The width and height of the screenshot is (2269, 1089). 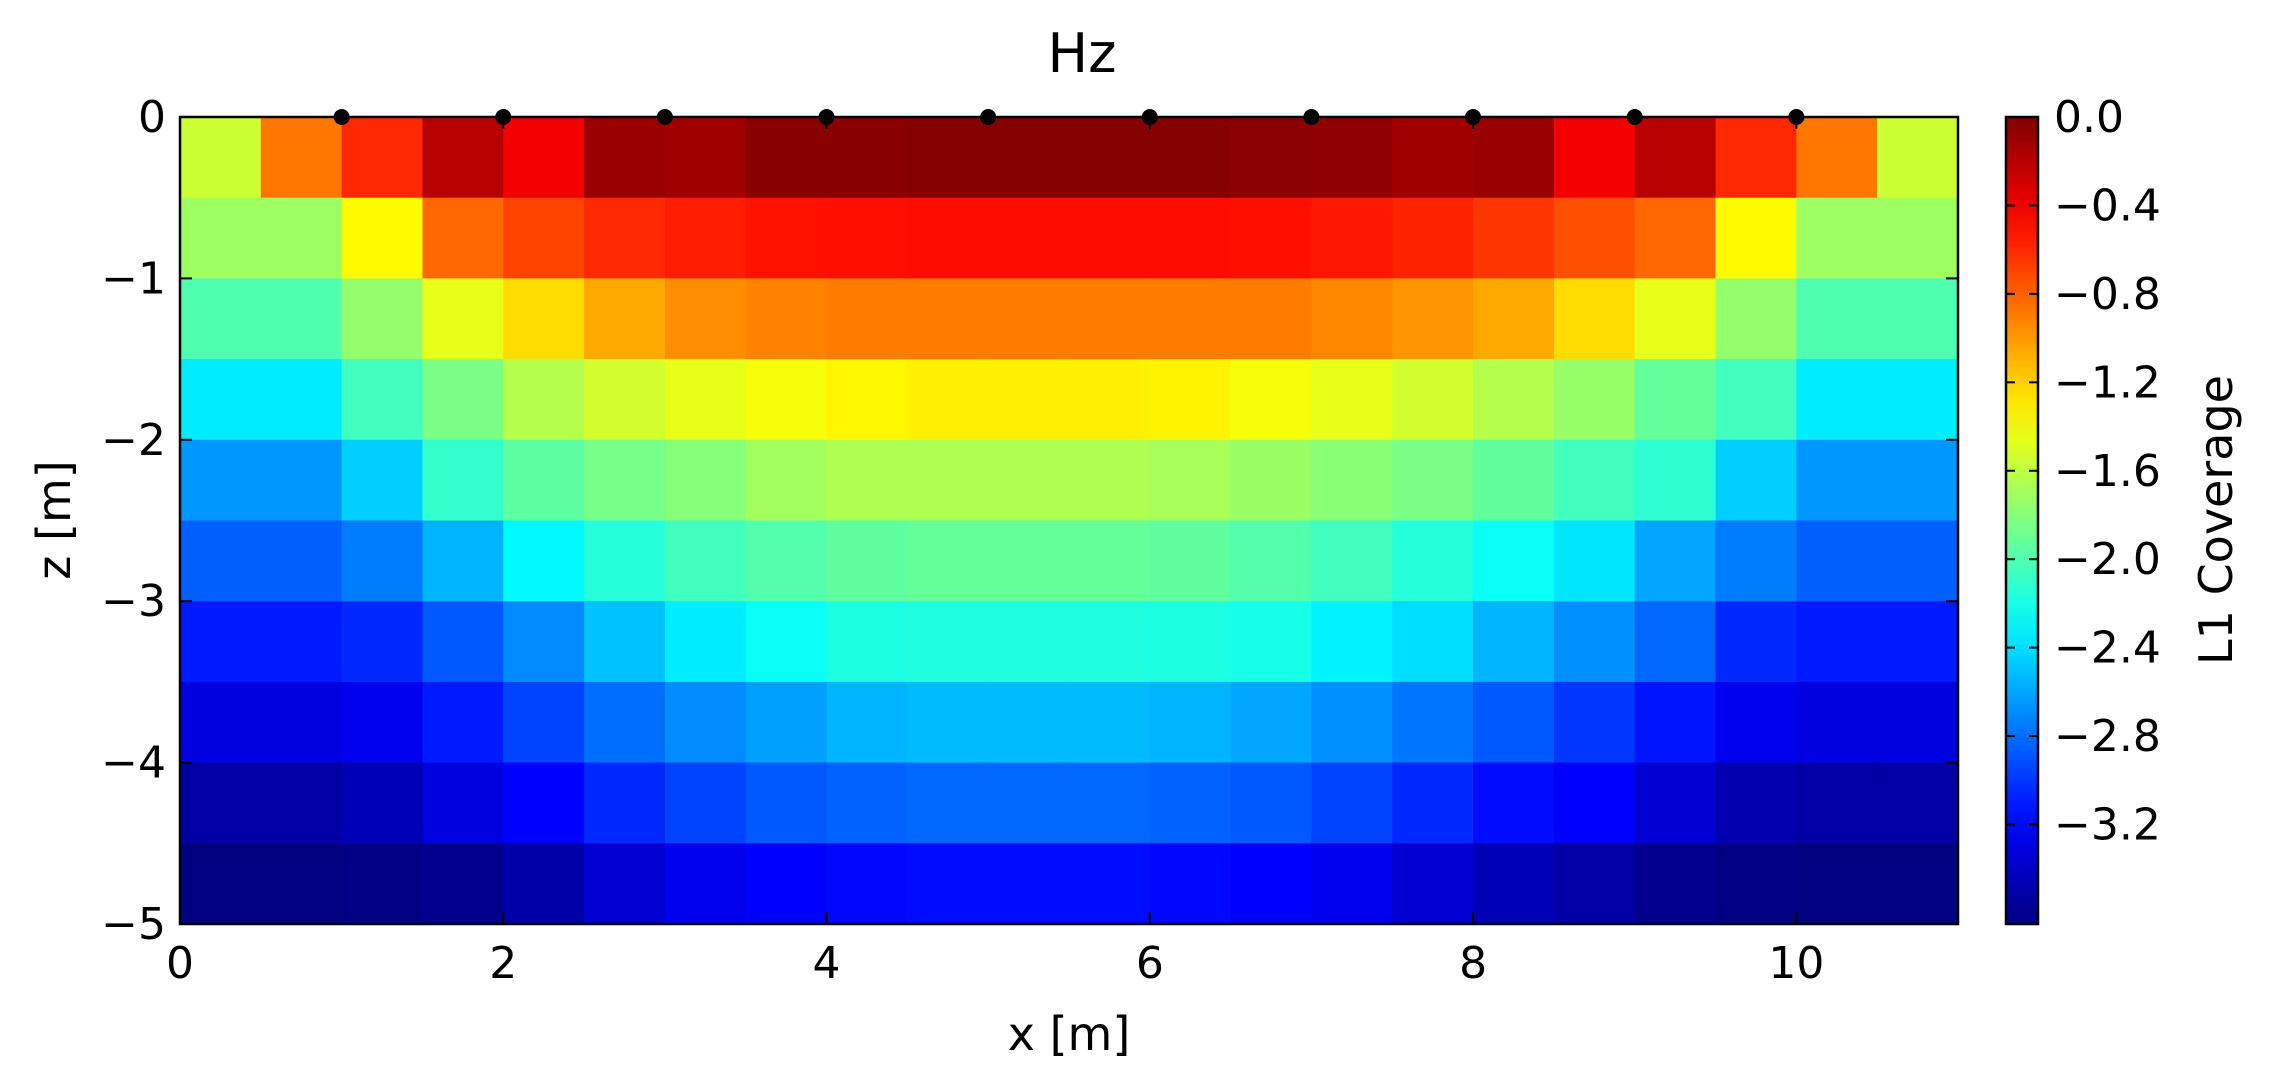 I want to click on y-tick-label: −1, so click(x=133, y=278).